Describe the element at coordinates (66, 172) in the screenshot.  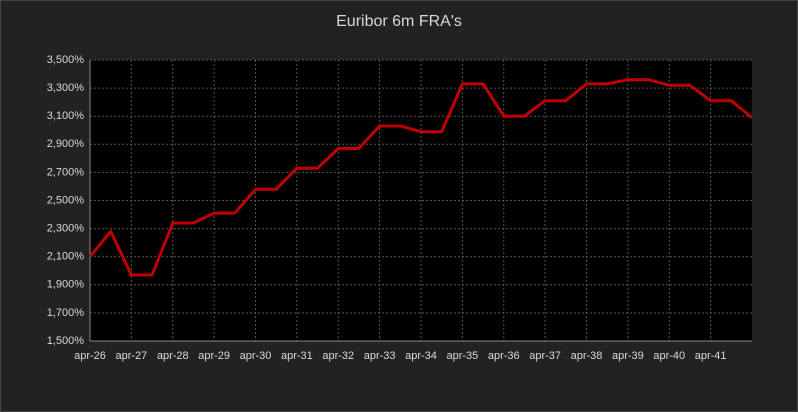
I see `y-tick-label: 2,700%` at that location.